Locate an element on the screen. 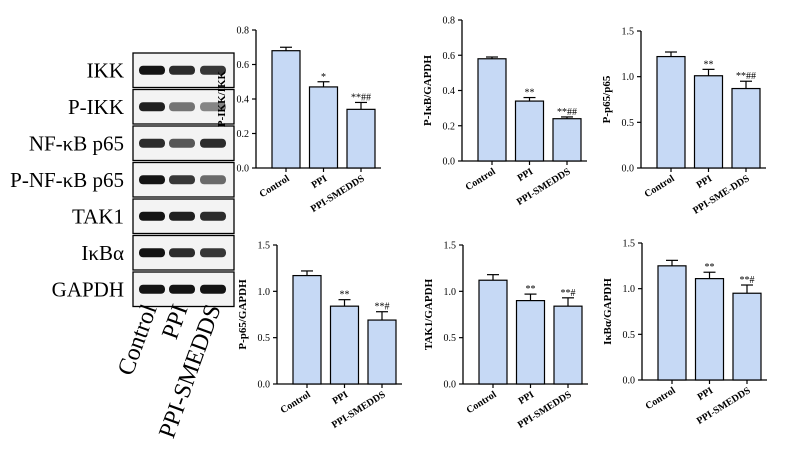 Image resolution: width=800 pixels, height=464 pixels. significance-label: * is located at coordinates (323, 77).